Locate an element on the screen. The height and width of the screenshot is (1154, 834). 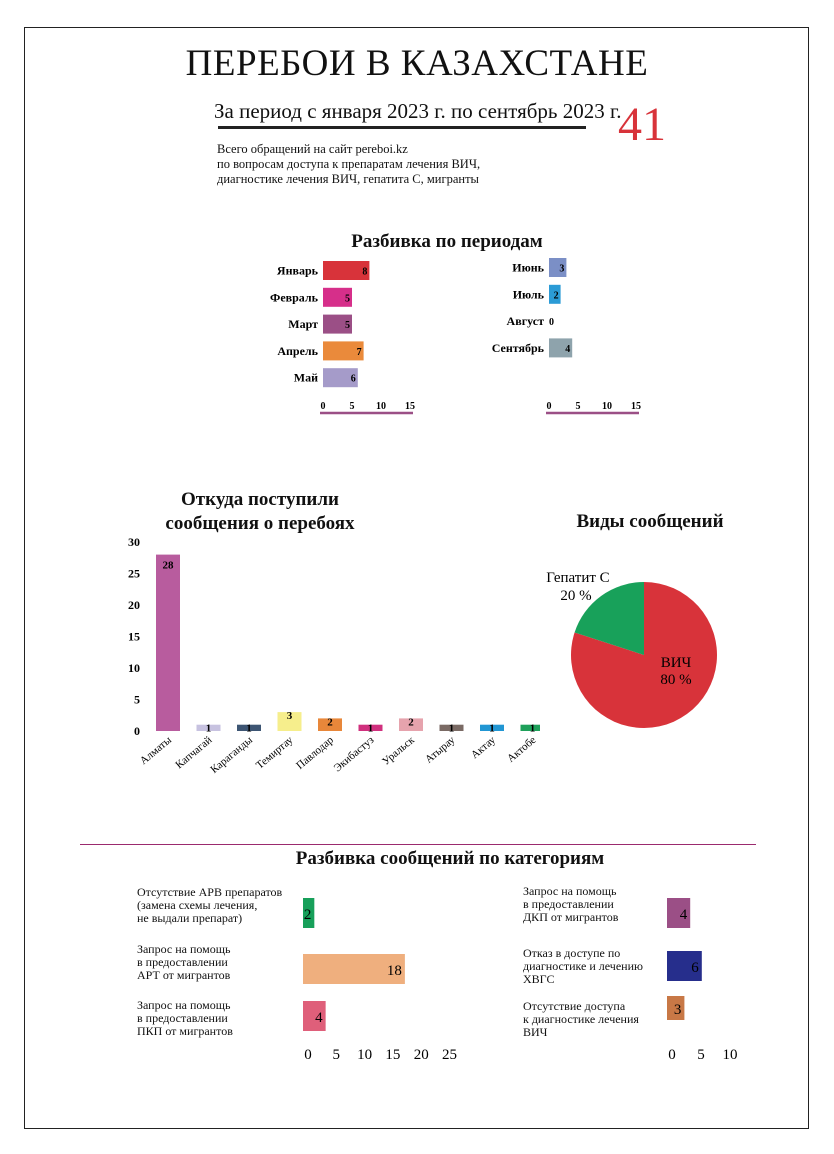
category-tick-label: 0 is located at coordinates (672, 1055).